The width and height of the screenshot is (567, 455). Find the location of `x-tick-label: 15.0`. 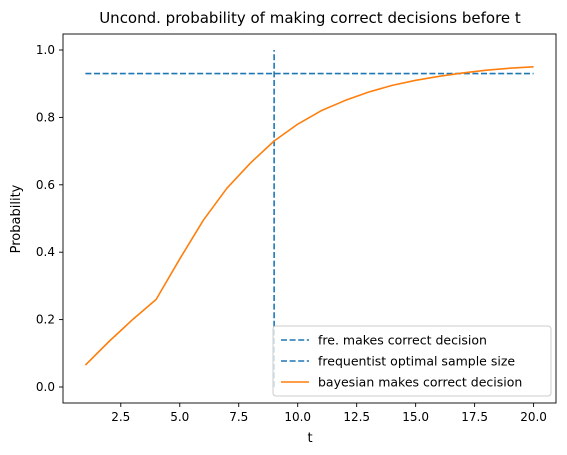

x-tick-label: 15.0 is located at coordinates (415, 417).